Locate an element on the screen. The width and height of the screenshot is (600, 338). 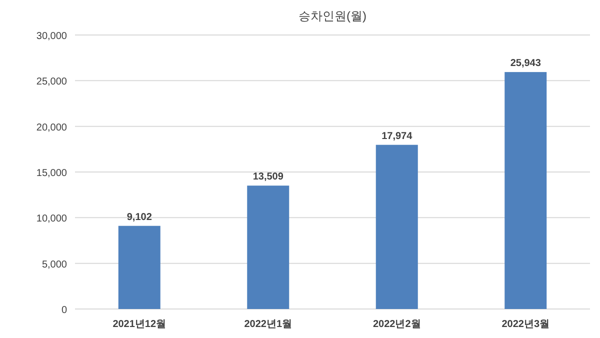
y-tick-label: 20,000 is located at coordinates (52, 128).